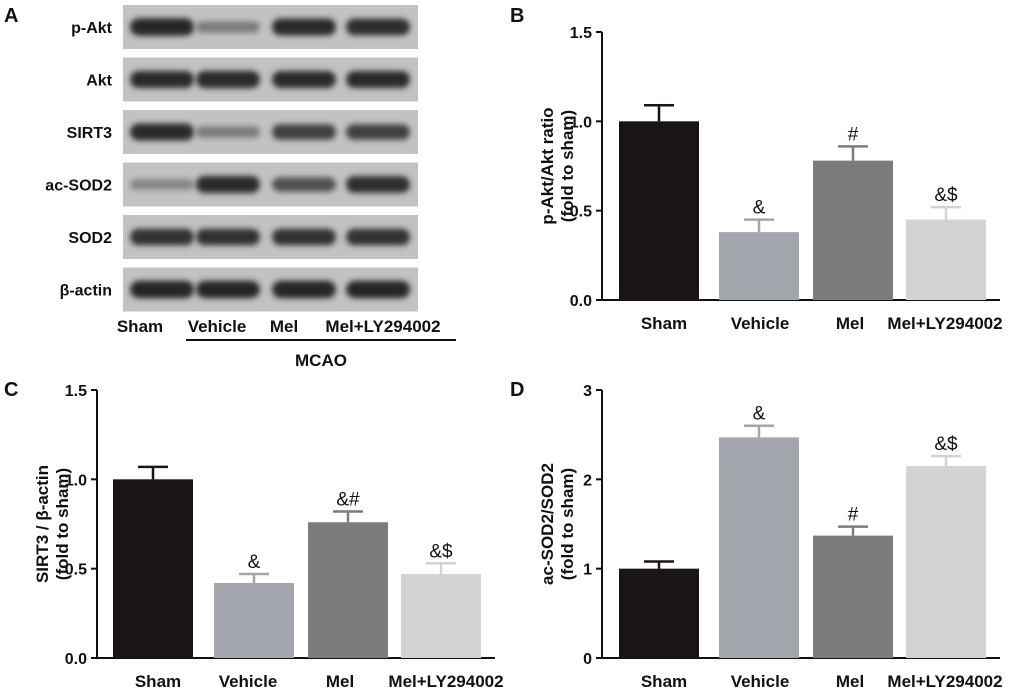 The image size is (1020, 692). What do you see at coordinates (11, 390) in the screenshot?
I see `panel-letter-c: C` at bounding box center [11, 390].